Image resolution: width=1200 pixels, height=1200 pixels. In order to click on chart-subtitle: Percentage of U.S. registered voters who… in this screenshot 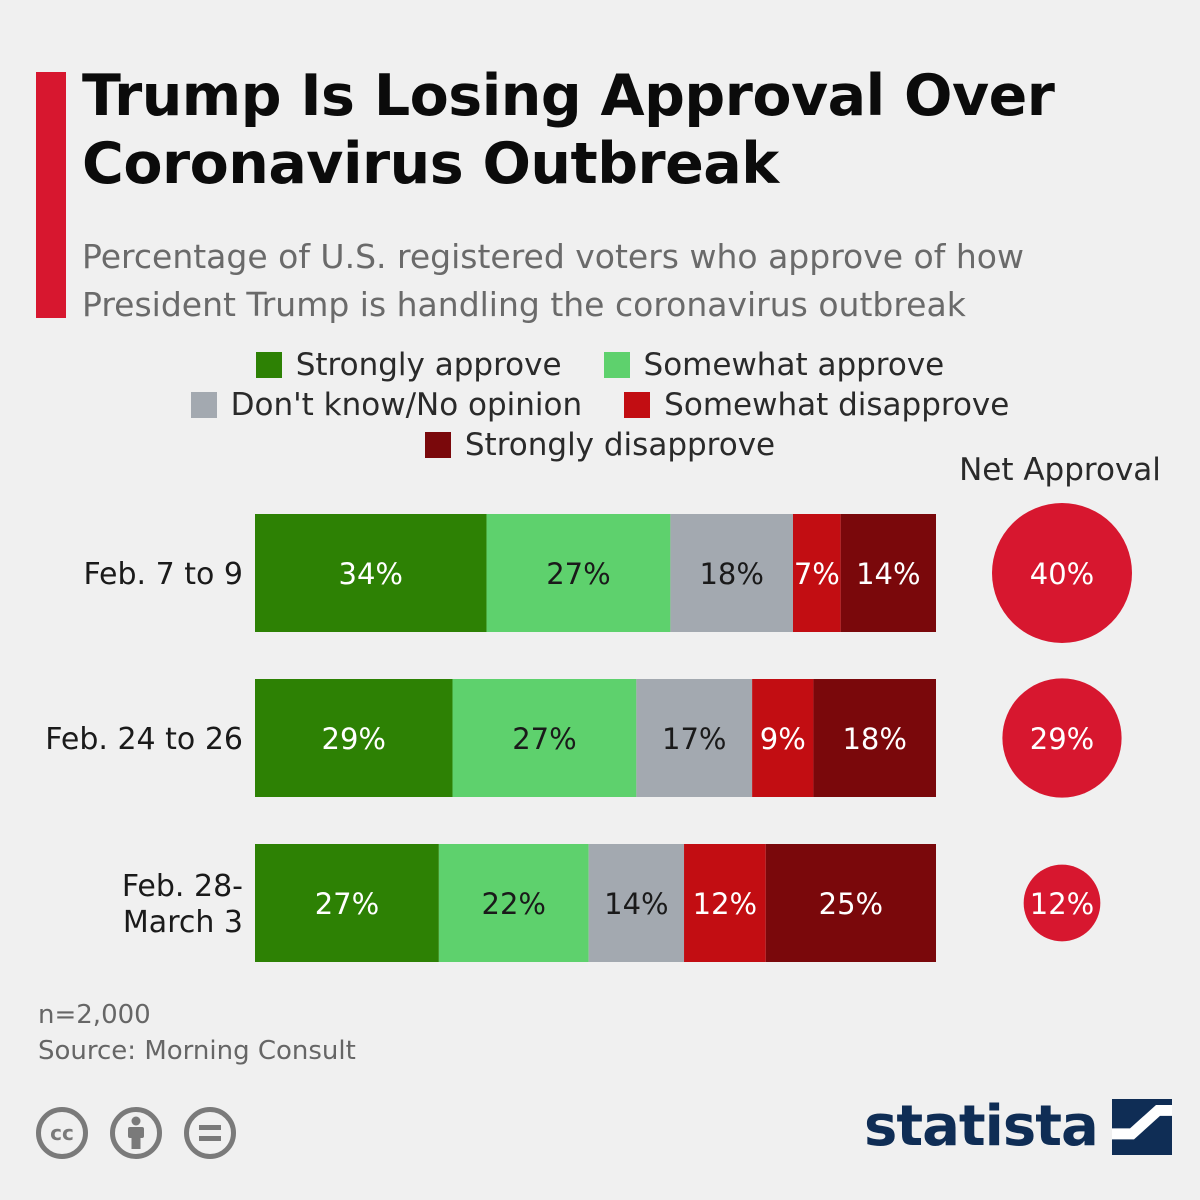, I will do `click(632, 281)`.